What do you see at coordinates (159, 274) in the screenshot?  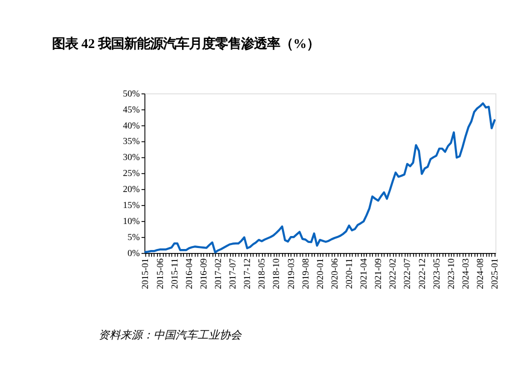 I see `x-tick-label: 2015-06` at bounding box center [159, 274].